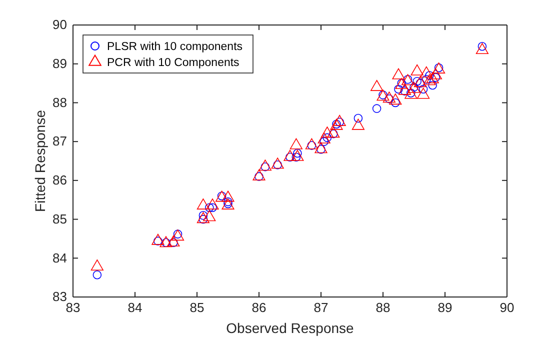  I want to click on y-tick-label: 83, so click(59, 296).